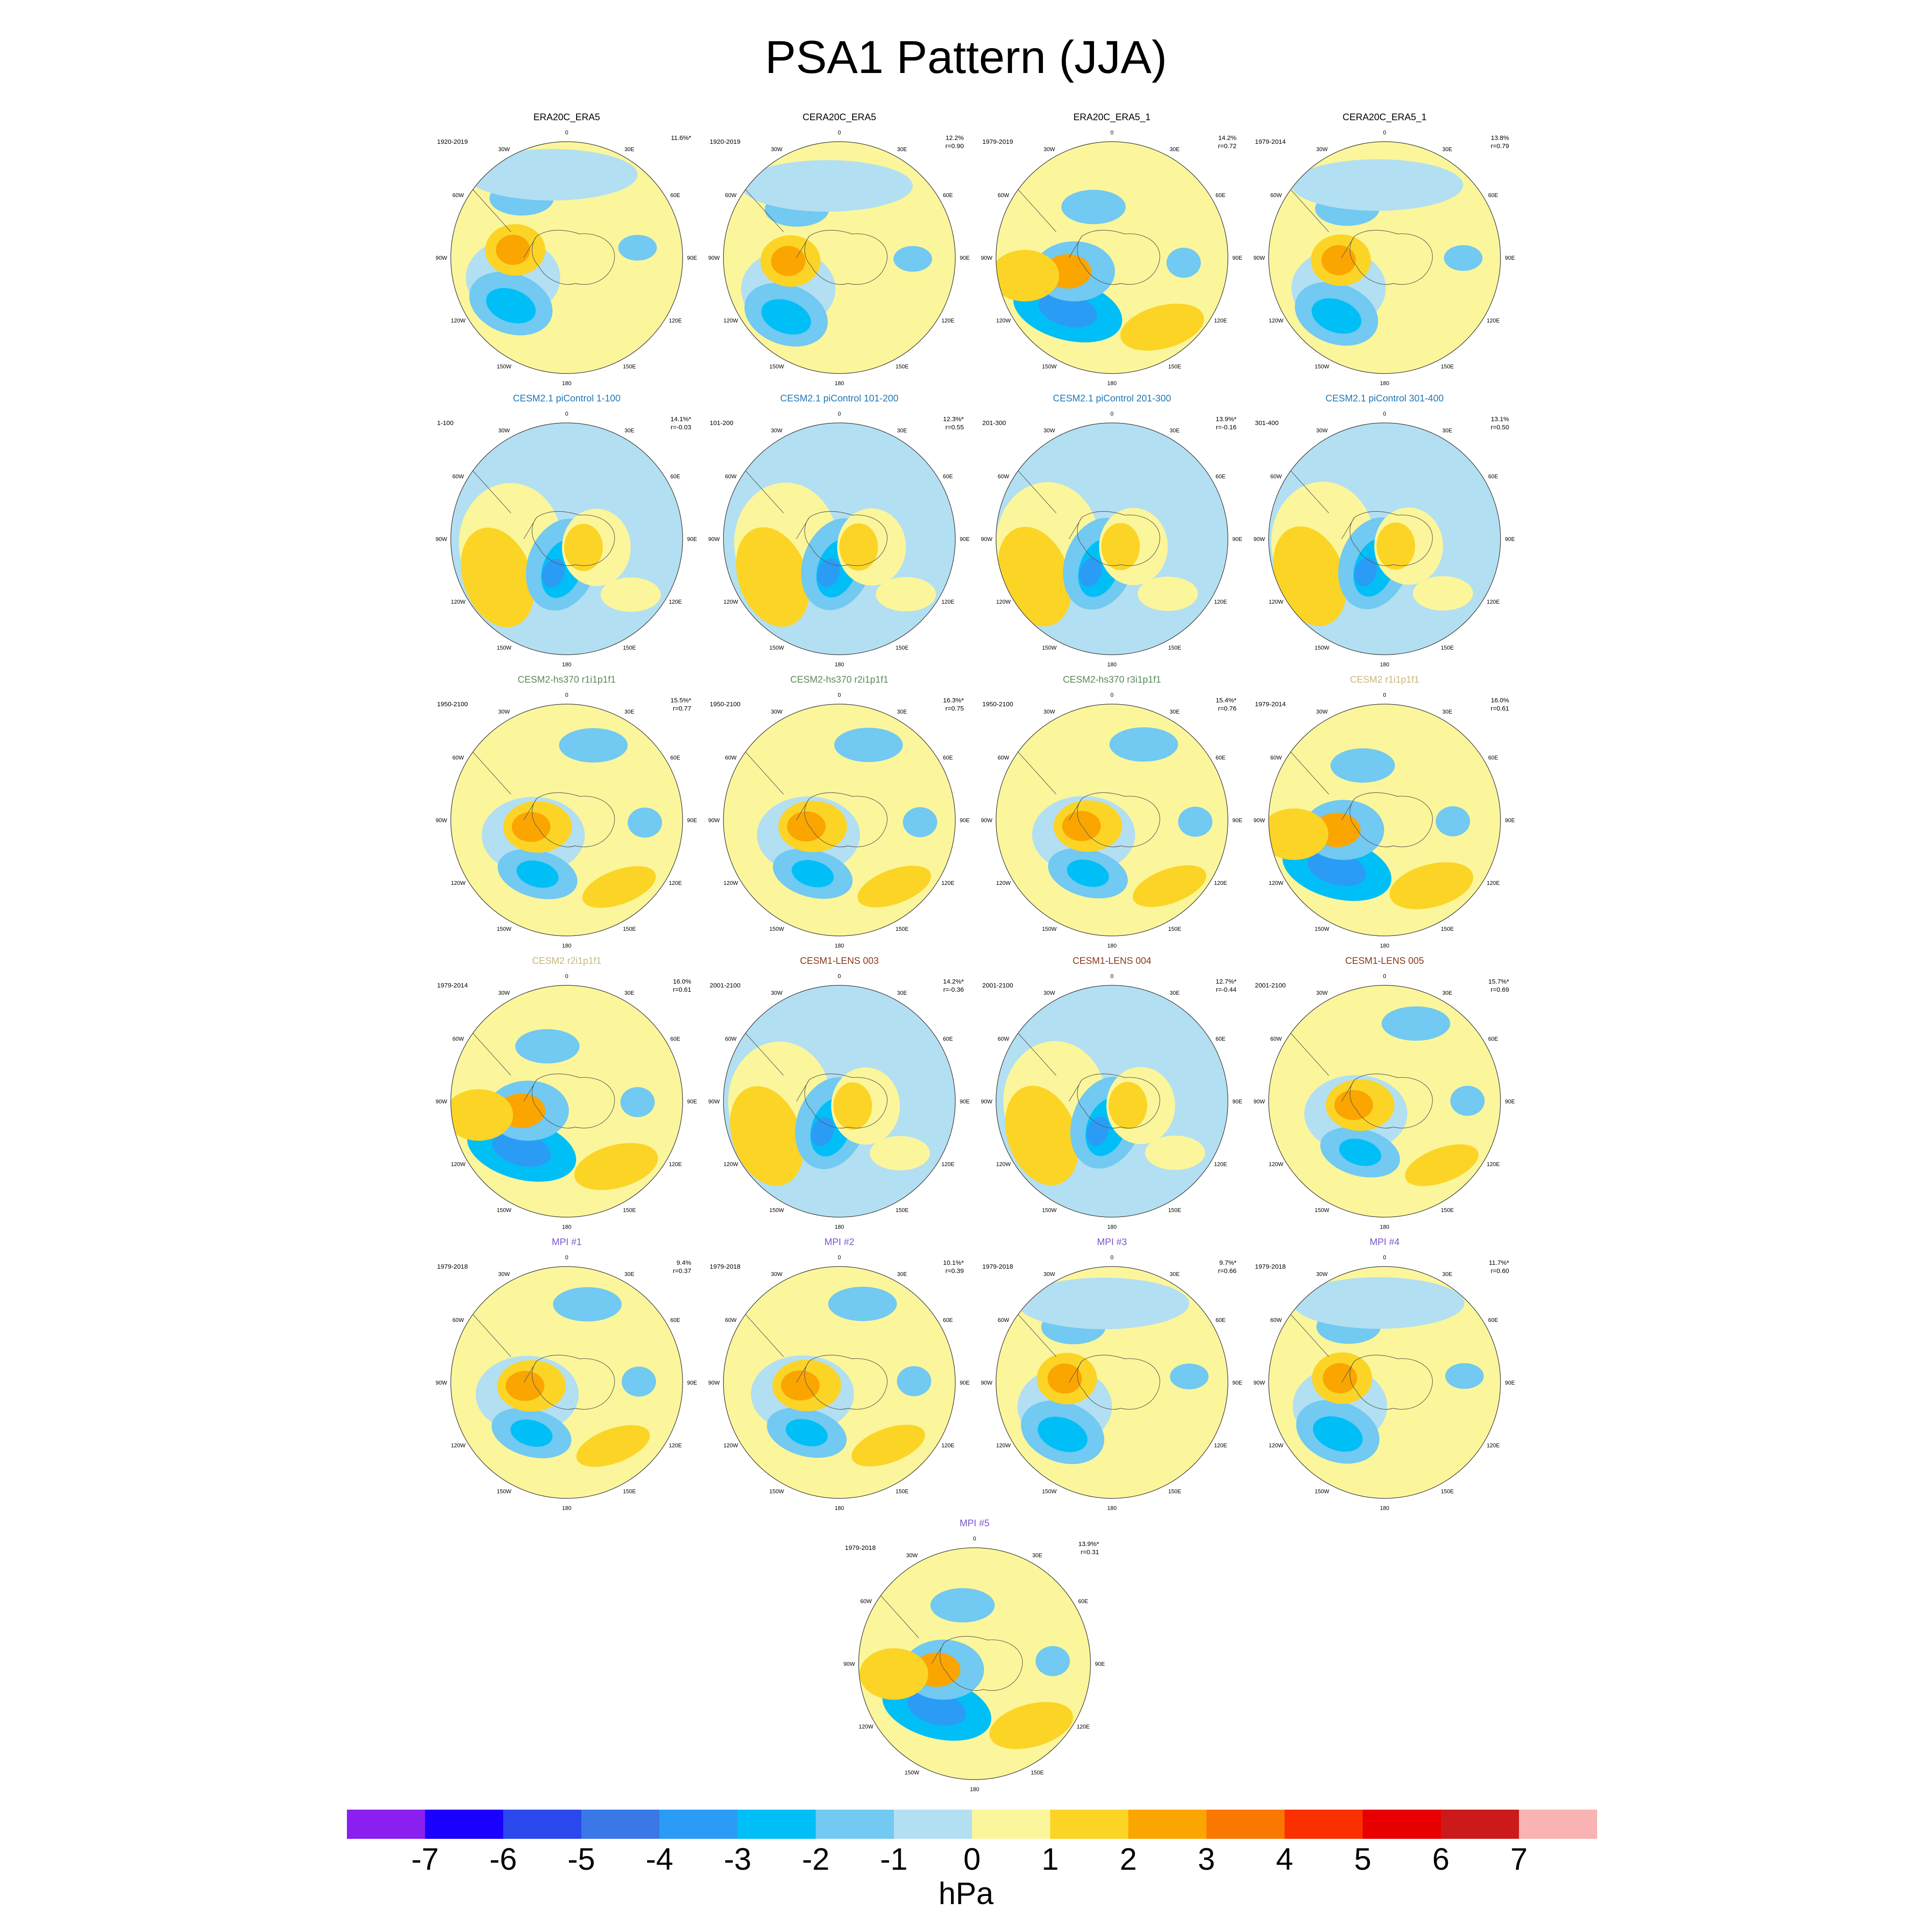 Image resolution: width=1932 pixels, height=1932 pixels. Describe the element at coordinates (1112, 680) in the screenshot. I see `panel-title: CESM2-hs370 r3i1p1f1` at that location.